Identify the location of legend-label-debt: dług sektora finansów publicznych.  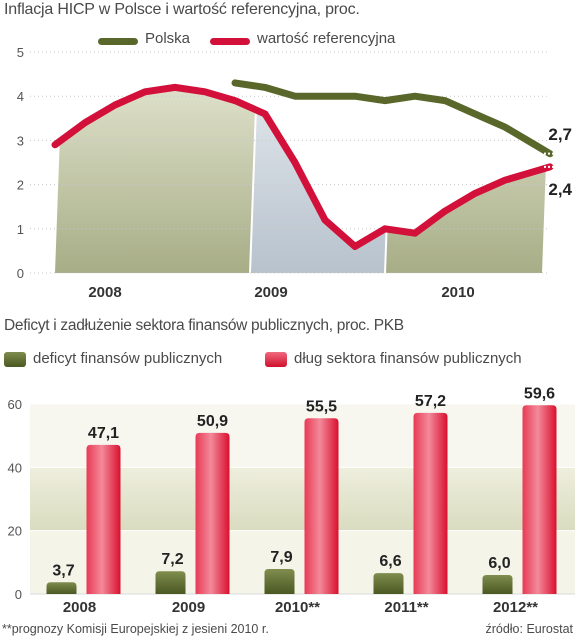
(408, 358).